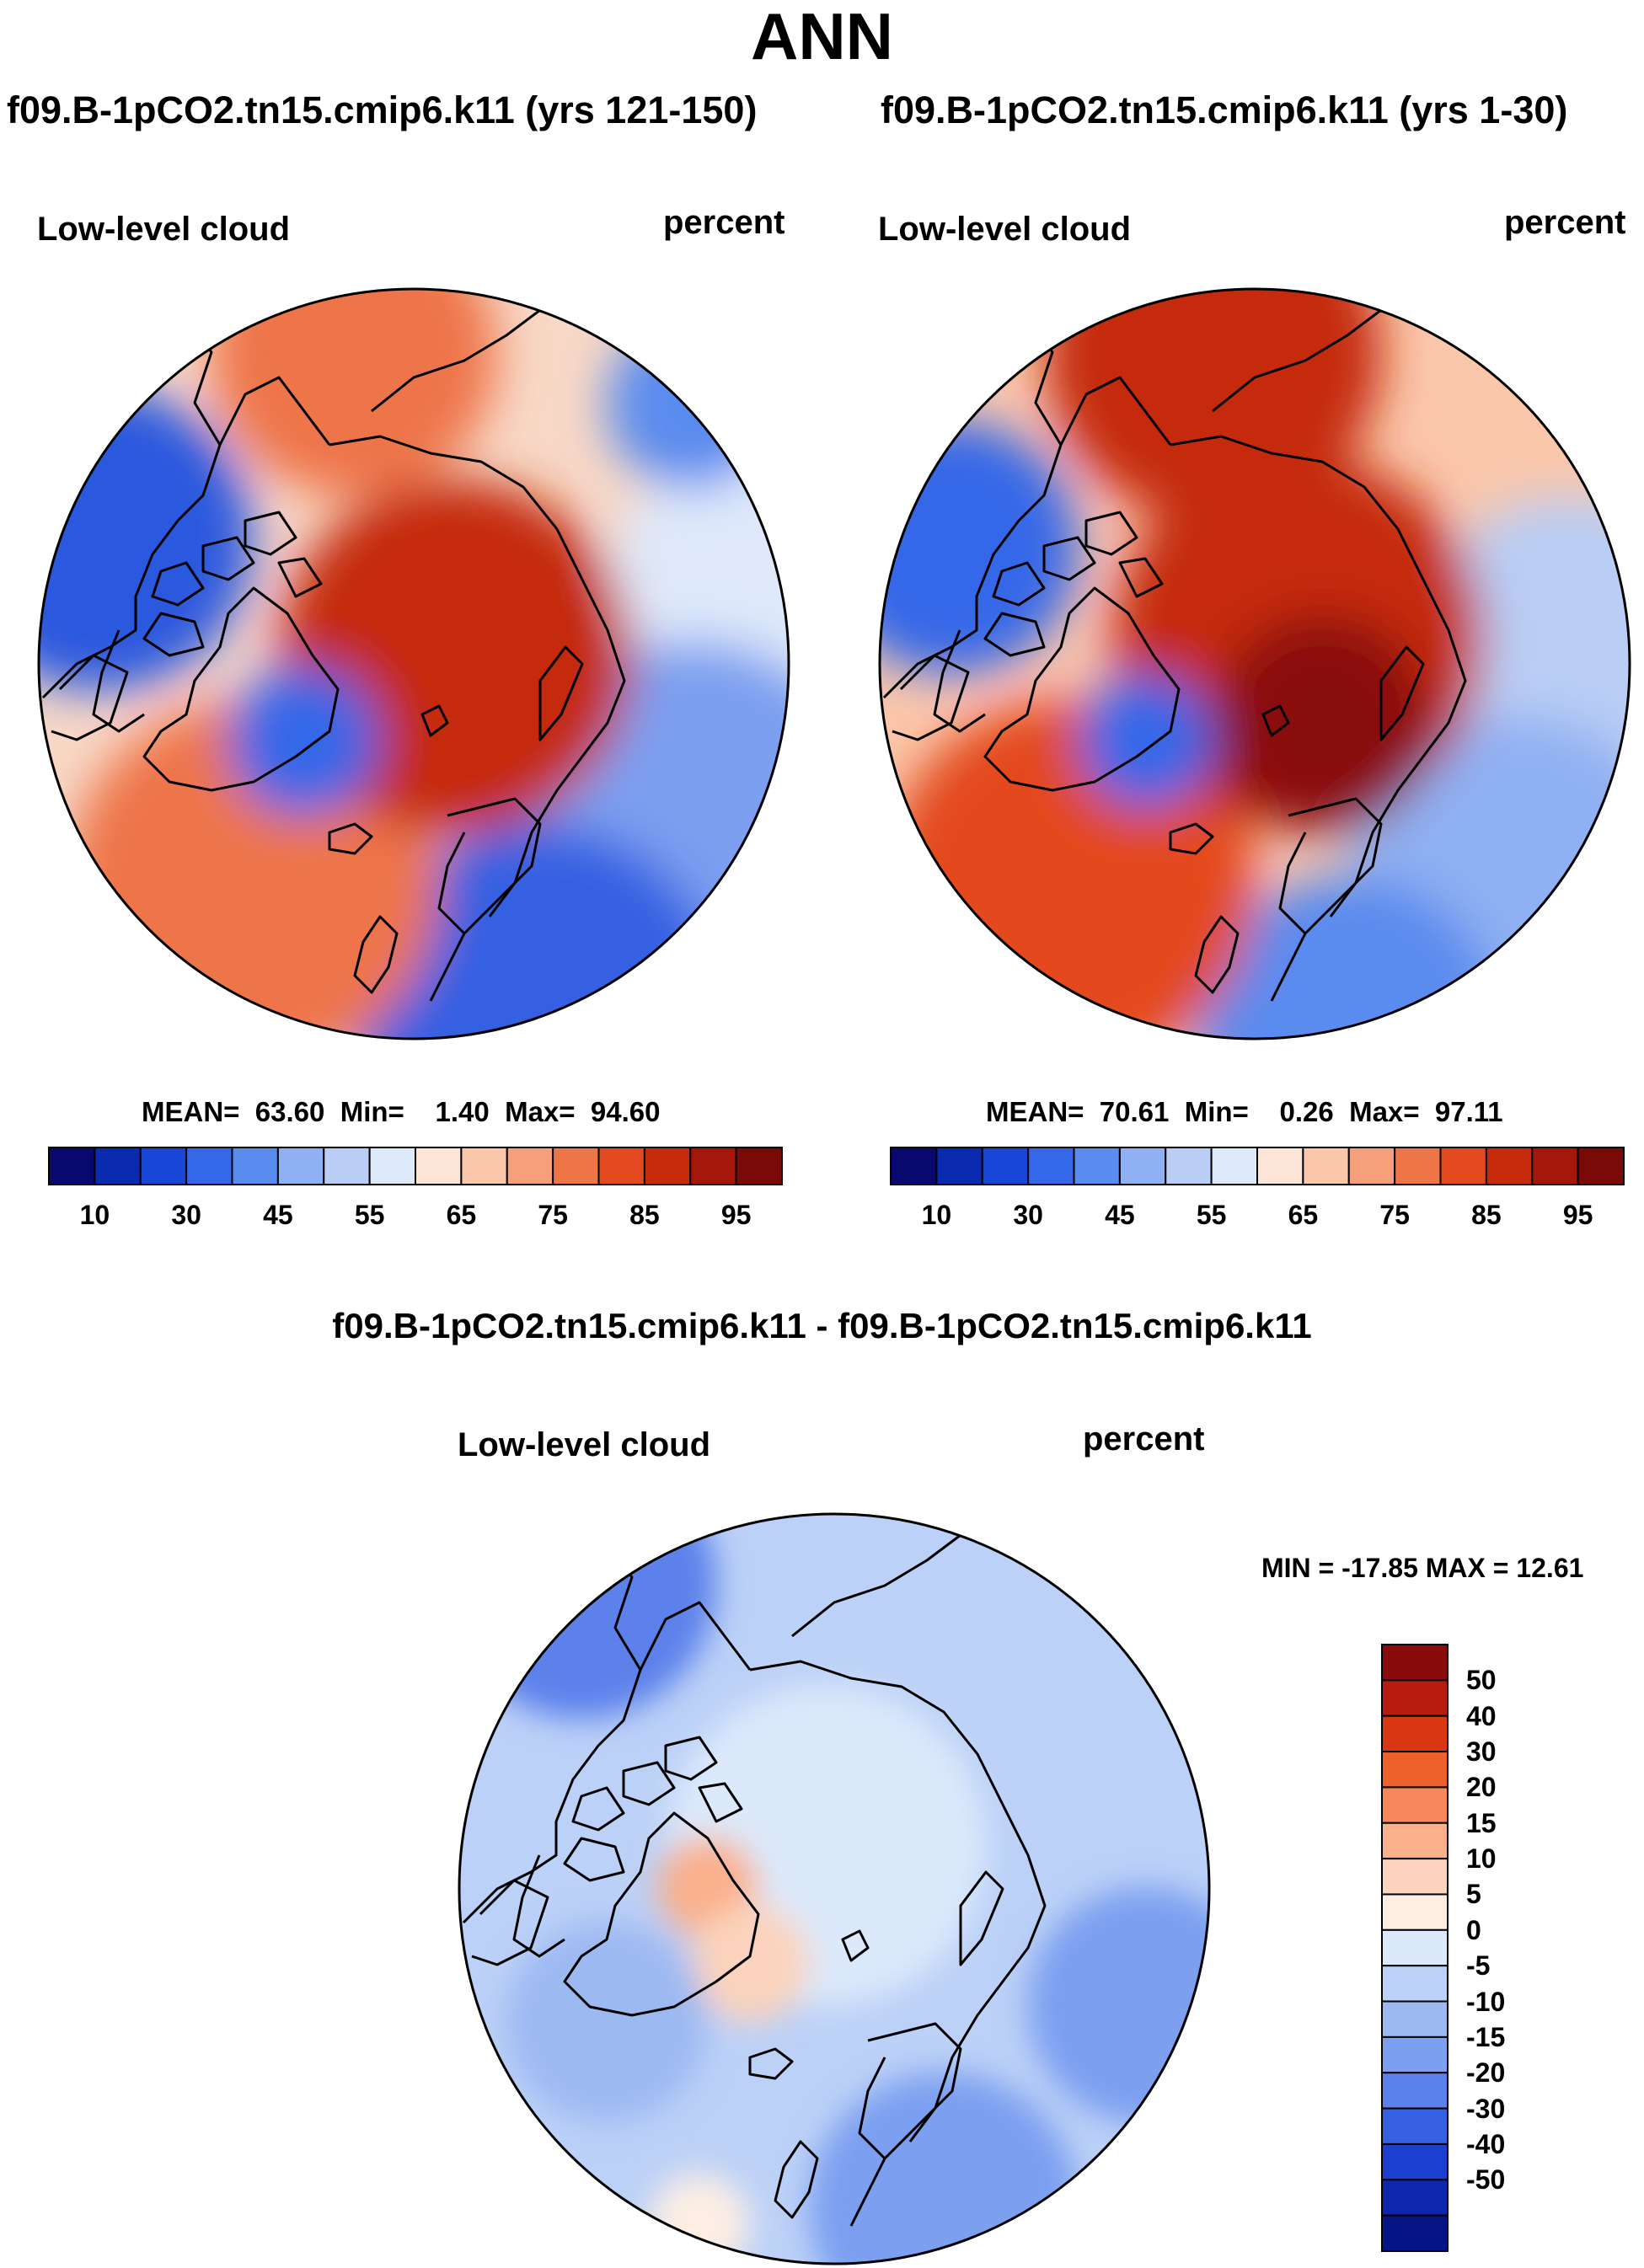 Image resolution: width=1644 pixels, height=2268 pixels. Describe the element at coordinates (1422, 1568) in the screenshot. I see `diff-stats: MIN = -17.85 MAX = 12.61` at that location.